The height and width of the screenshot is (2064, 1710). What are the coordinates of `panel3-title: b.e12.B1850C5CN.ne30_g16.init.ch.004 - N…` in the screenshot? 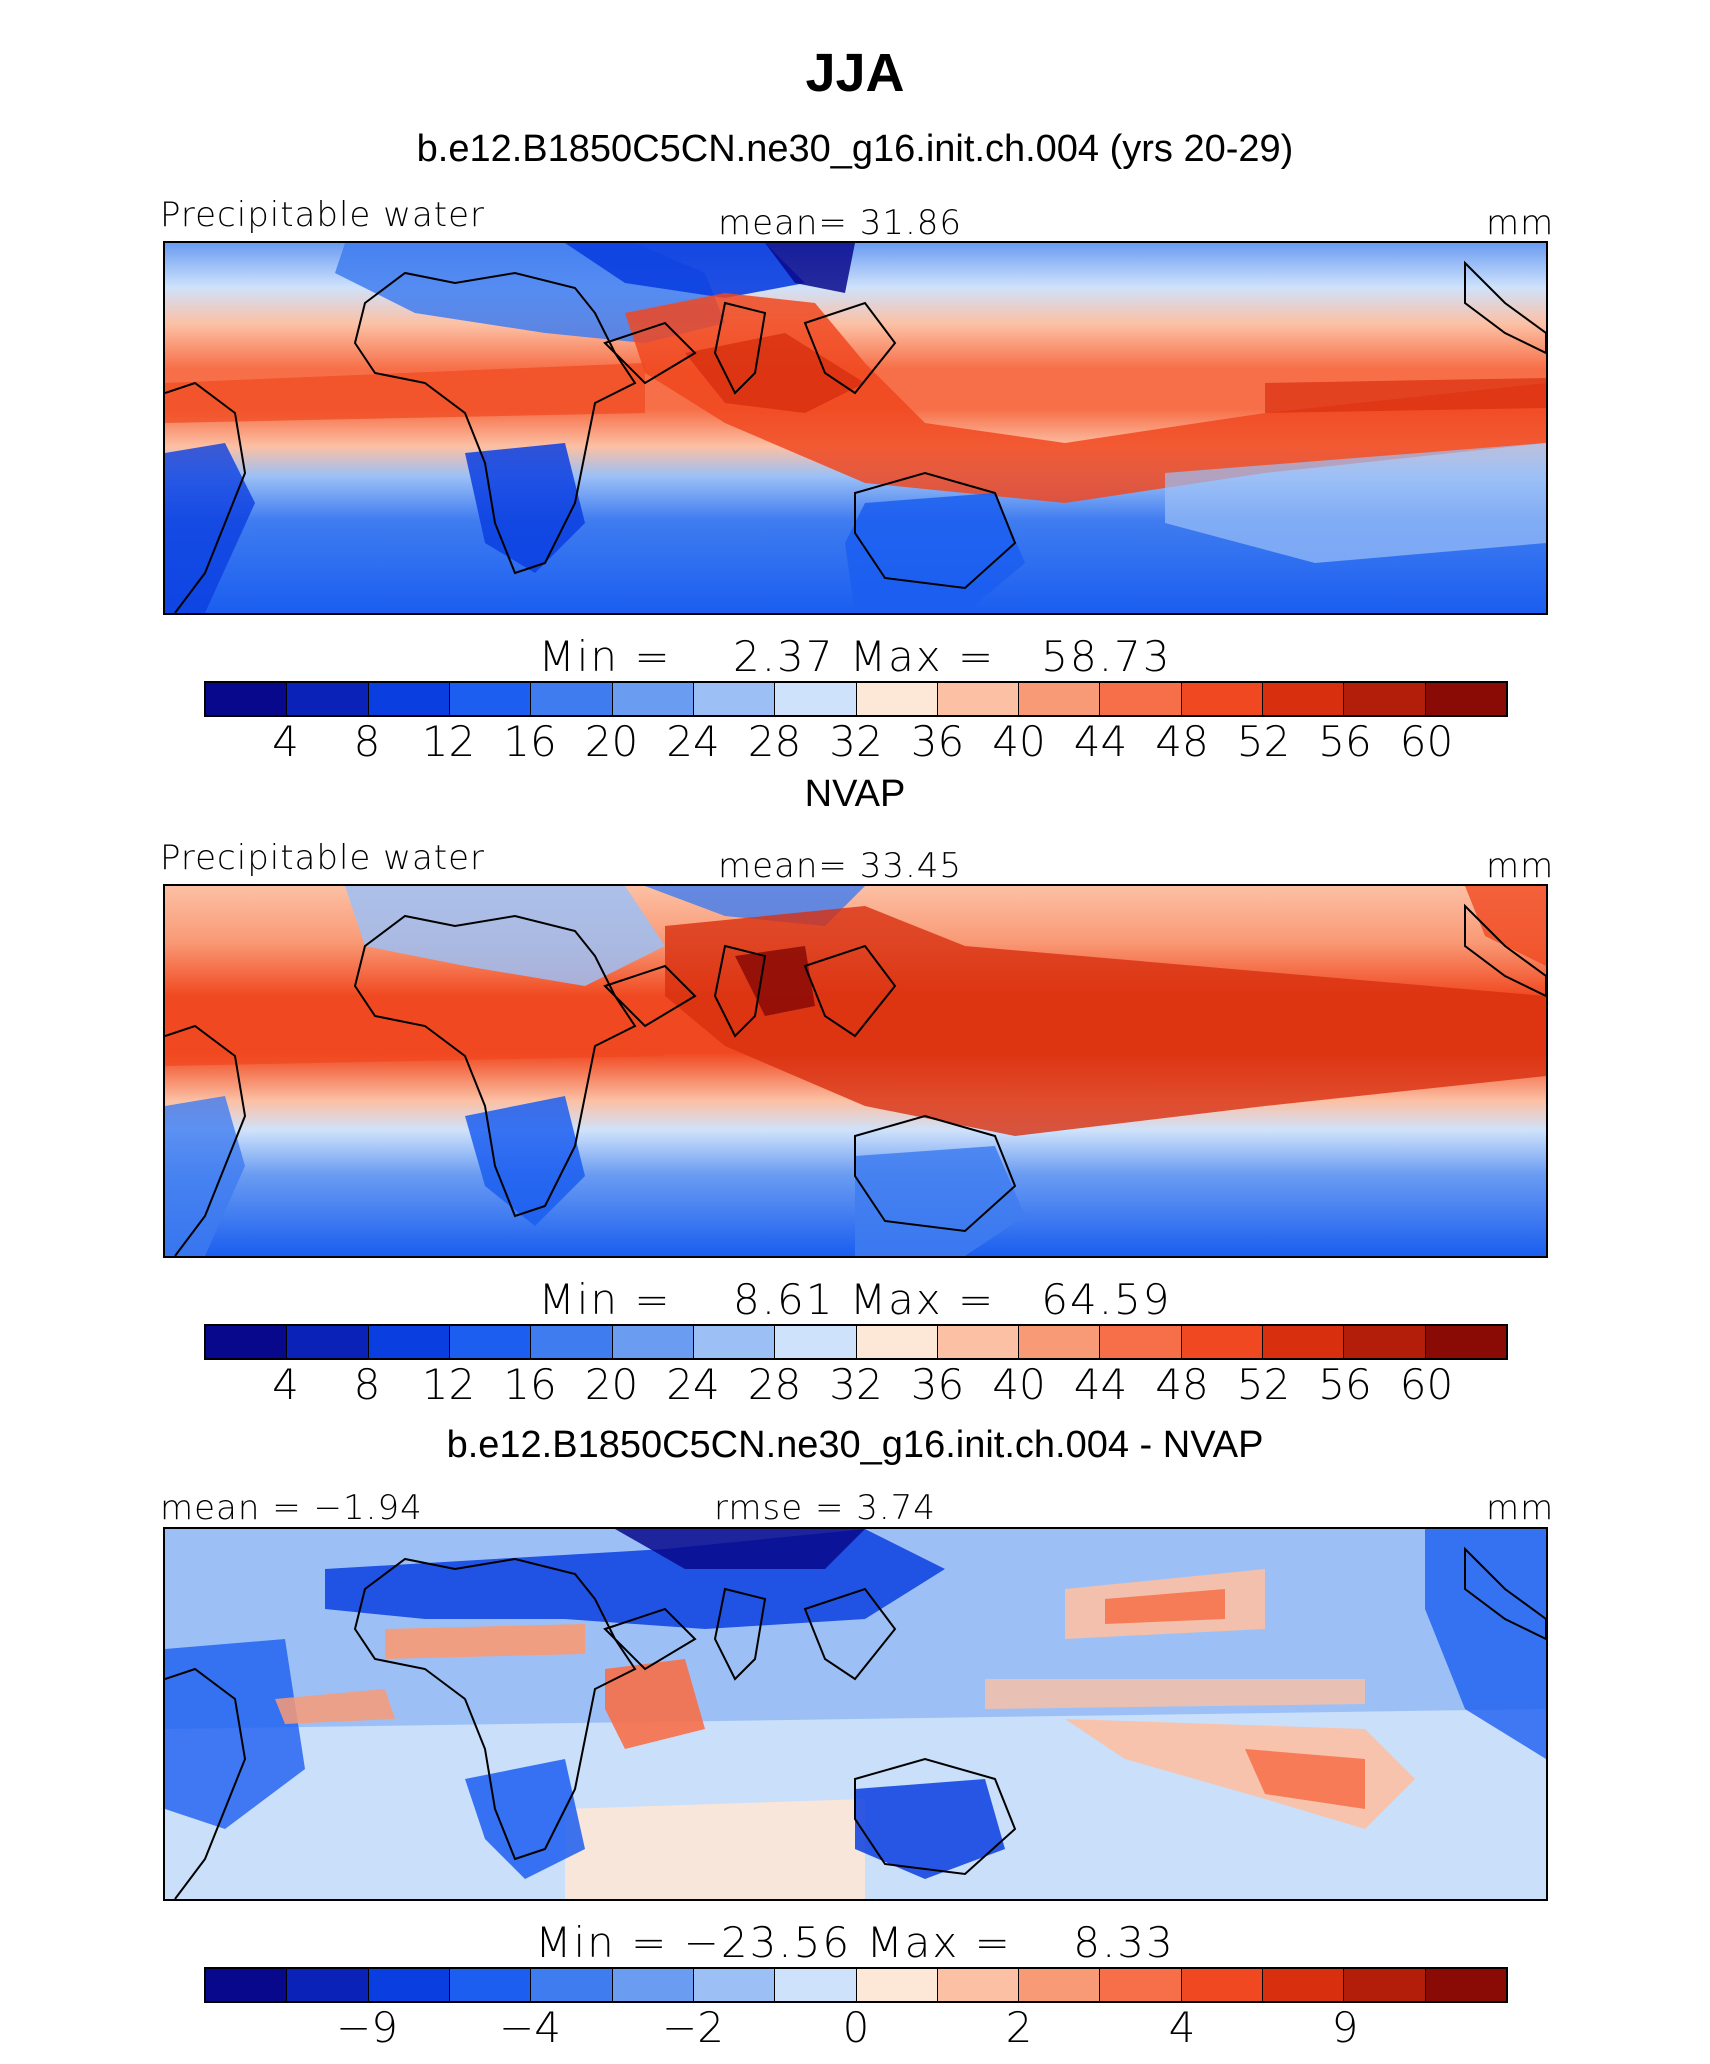 It's located at (855, 1445).